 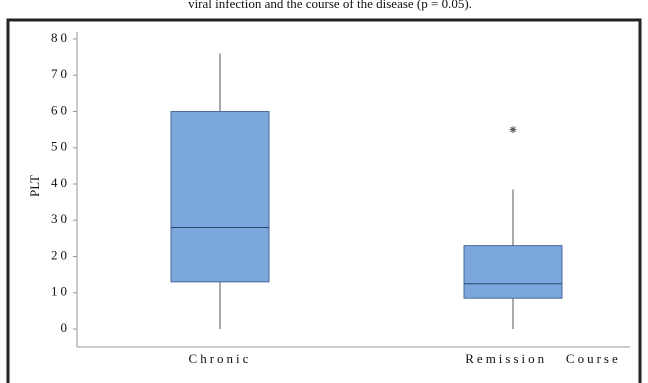 What do you see at coordinates (220, 358) in the screenshot?
I see `x-tick-label: Chronic` at bounding box center [220, 358].